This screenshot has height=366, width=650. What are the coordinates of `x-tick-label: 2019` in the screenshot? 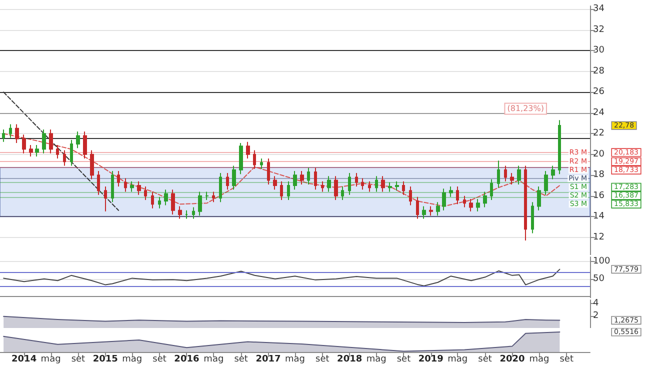 It's located at (431, 359).